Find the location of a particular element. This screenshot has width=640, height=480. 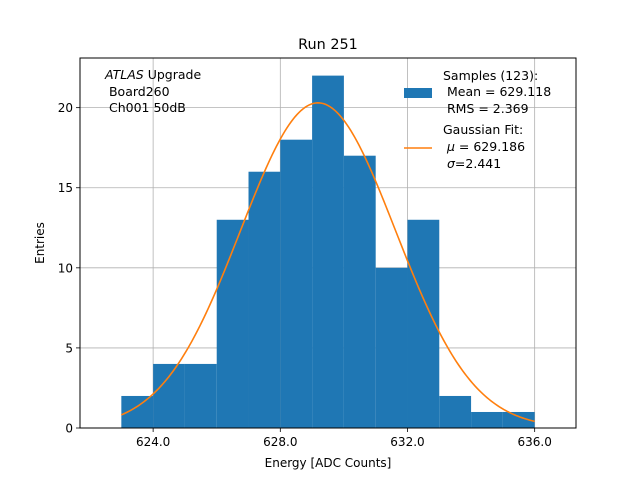

legend-samples-rms: RMS = 2.369 is located at coordinates (486, 108).